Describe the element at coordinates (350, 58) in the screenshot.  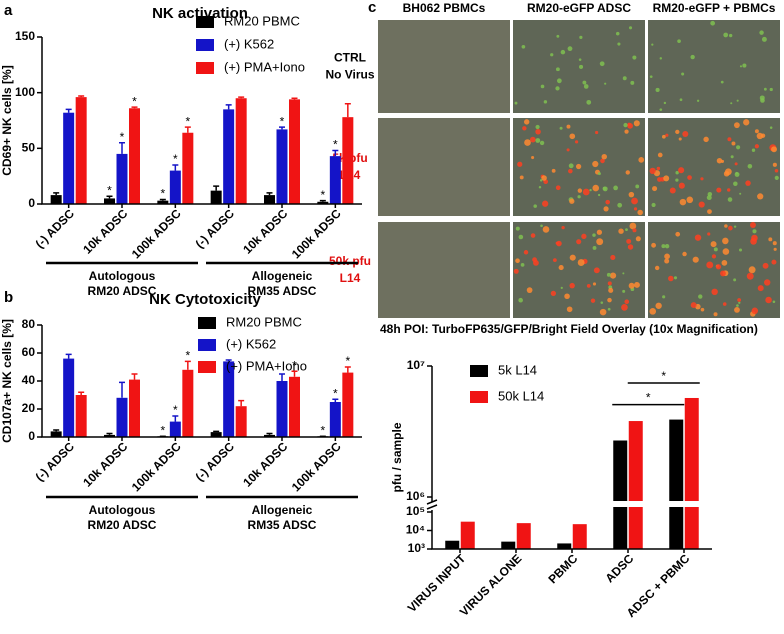
I see `row-label: CTRL` at that location.